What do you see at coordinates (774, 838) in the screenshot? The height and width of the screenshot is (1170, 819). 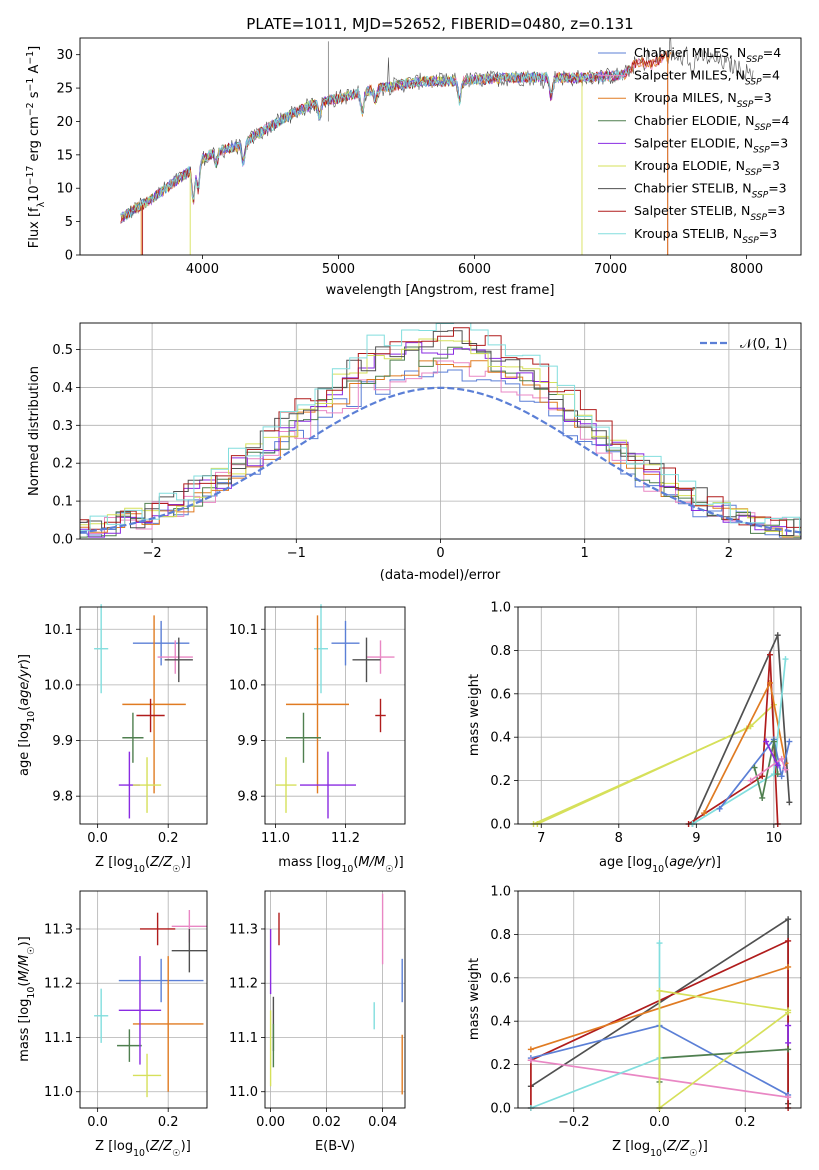 I see `tick-label-x: 10` at bounding box center [774, 838].